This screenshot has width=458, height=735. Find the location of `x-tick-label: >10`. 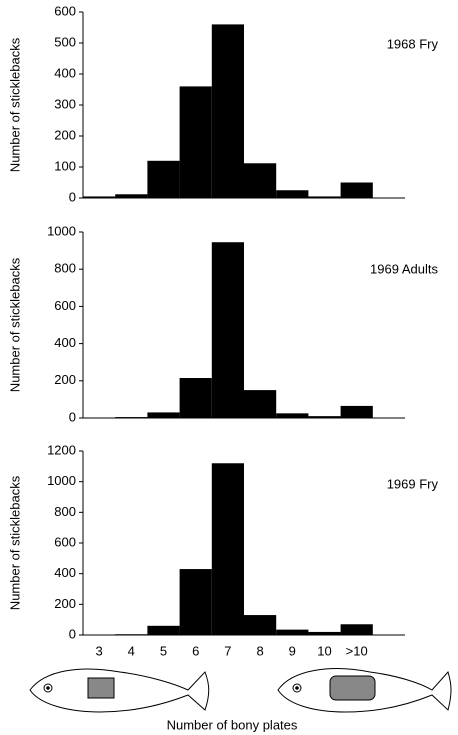

x-tick-label: >10 is located at coordinates (357, 650).